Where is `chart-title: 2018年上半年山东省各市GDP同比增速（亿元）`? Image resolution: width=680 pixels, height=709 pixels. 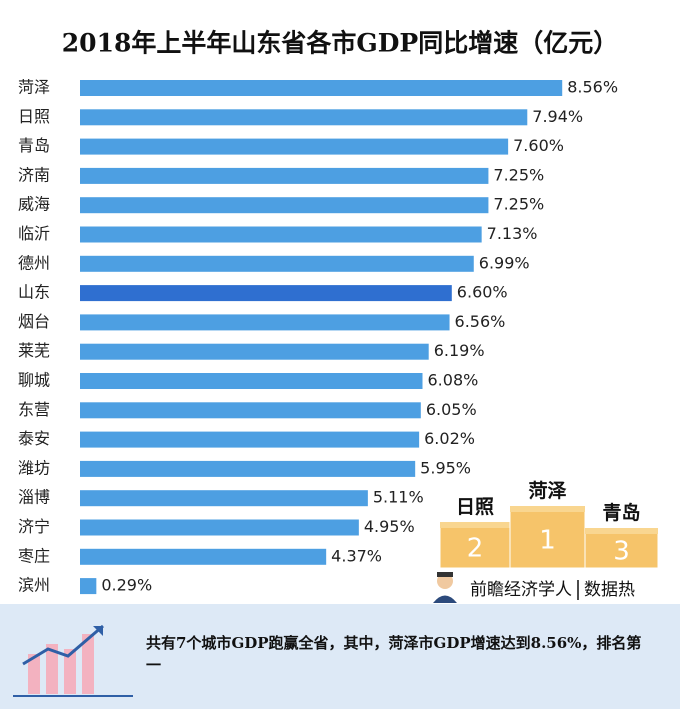 chart-title: 2018年上半年山东省各市GDP同比增速（亿元） is located at coordinates (340, 43).